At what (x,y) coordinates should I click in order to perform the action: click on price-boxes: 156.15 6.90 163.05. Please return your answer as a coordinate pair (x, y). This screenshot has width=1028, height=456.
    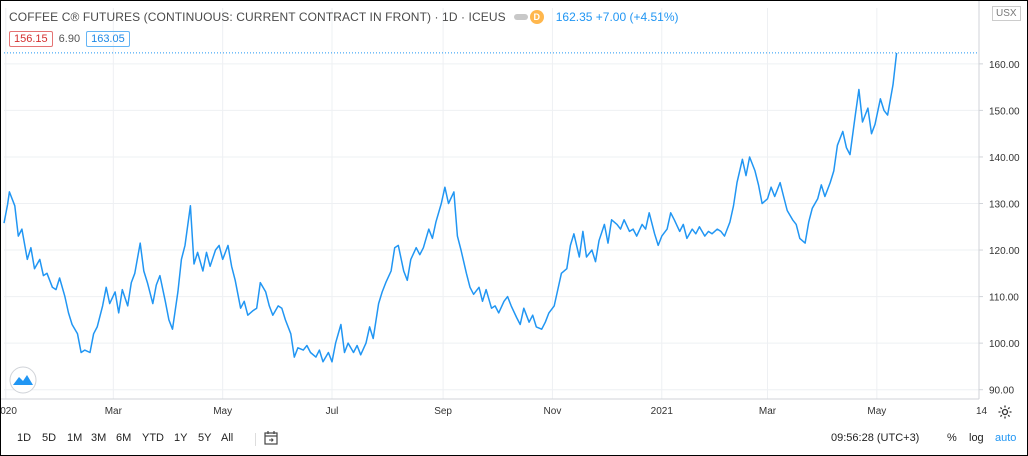
    Looking at the image, I should click on (69, 39).